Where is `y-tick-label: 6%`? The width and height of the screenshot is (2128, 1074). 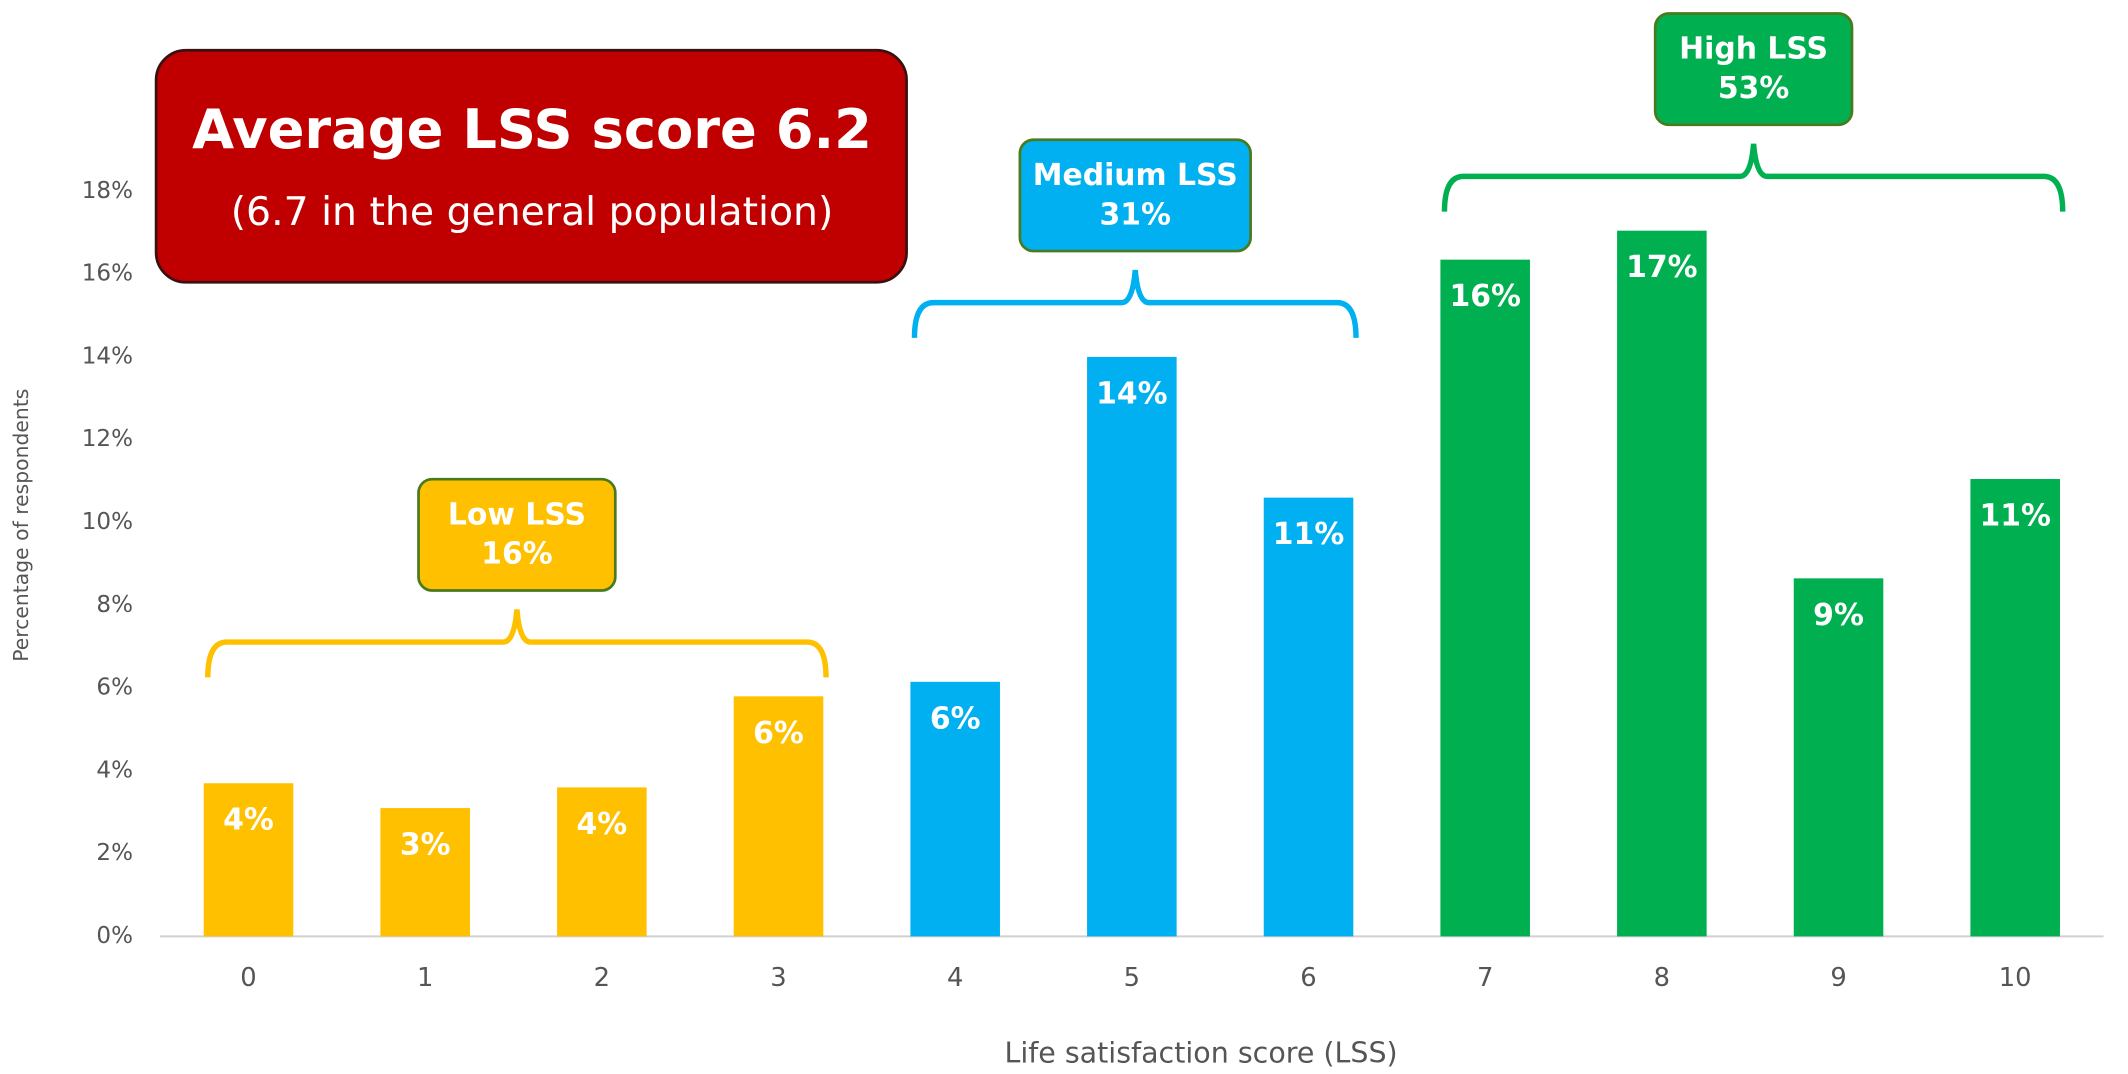 y-tick-label: 6% is located at coordinates (114, 688).